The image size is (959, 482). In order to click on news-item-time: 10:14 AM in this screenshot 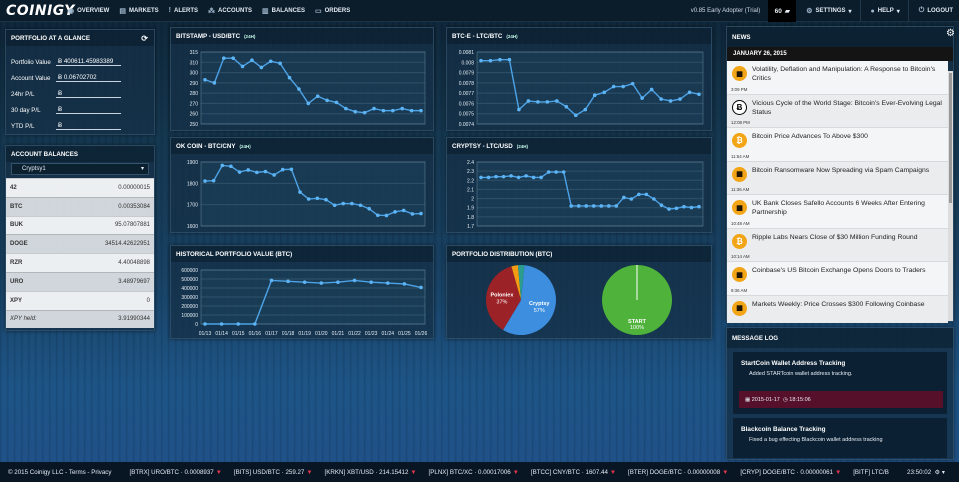, I will do `click(740, 256)`.